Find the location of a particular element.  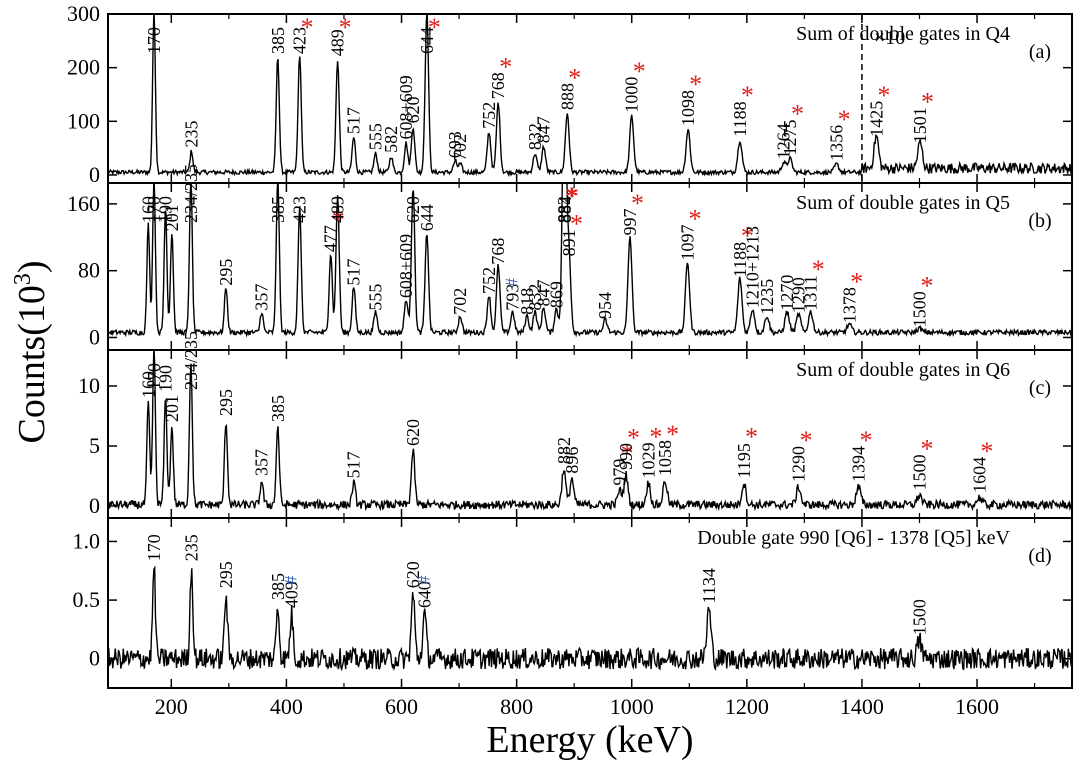

y-tick-label: 80 is located at coordinates (89, 270).